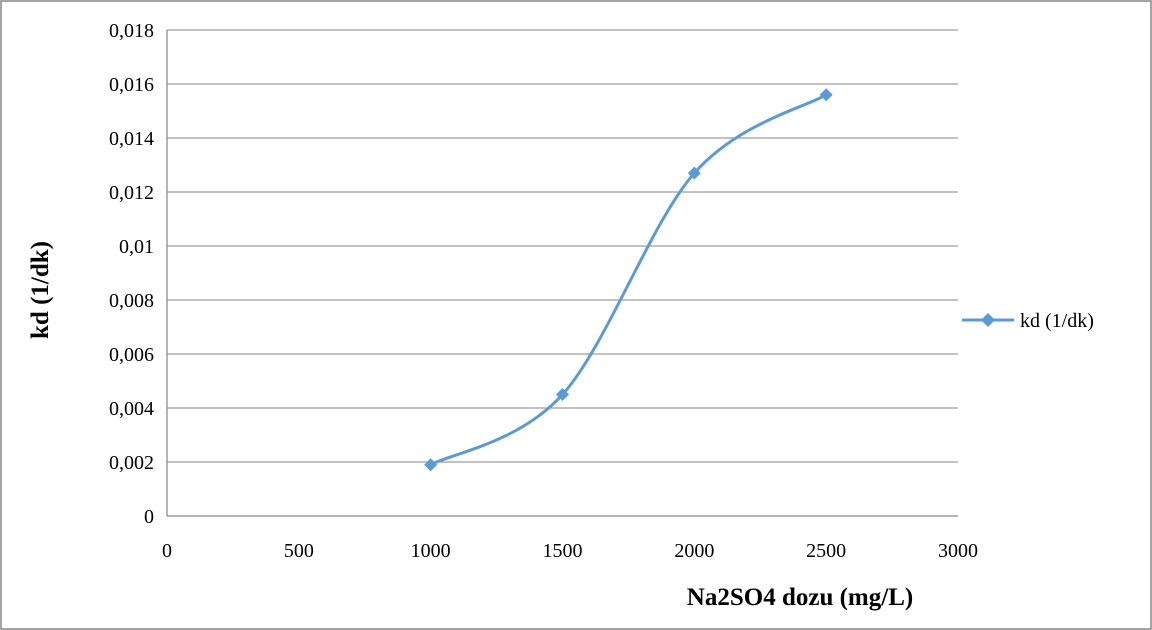  Describe the element at coordinates (131, 85) in the screenshot. I see `y-tick-label: 0,016` at that location.